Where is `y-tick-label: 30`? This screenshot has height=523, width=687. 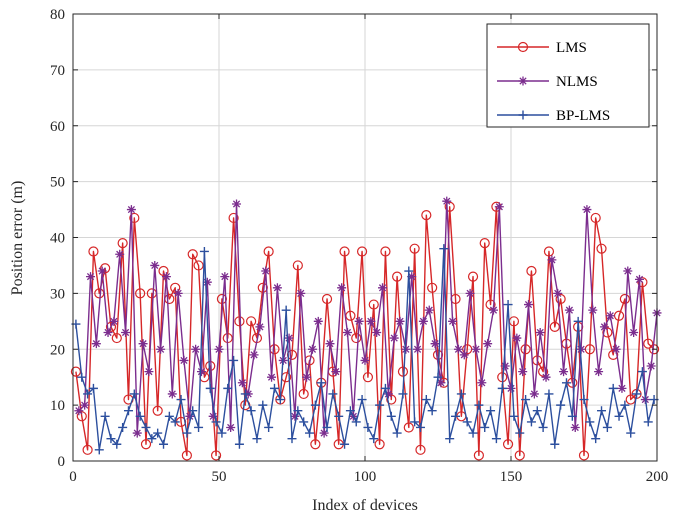
y-tick-label: 30 is located at coordinates (57, 294).